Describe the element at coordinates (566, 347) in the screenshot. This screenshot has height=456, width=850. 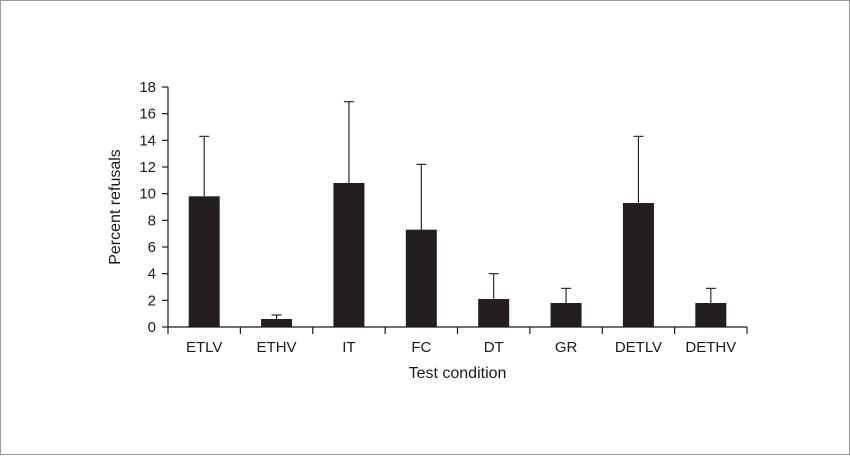
I see `x-tick-label: GR` at that location.